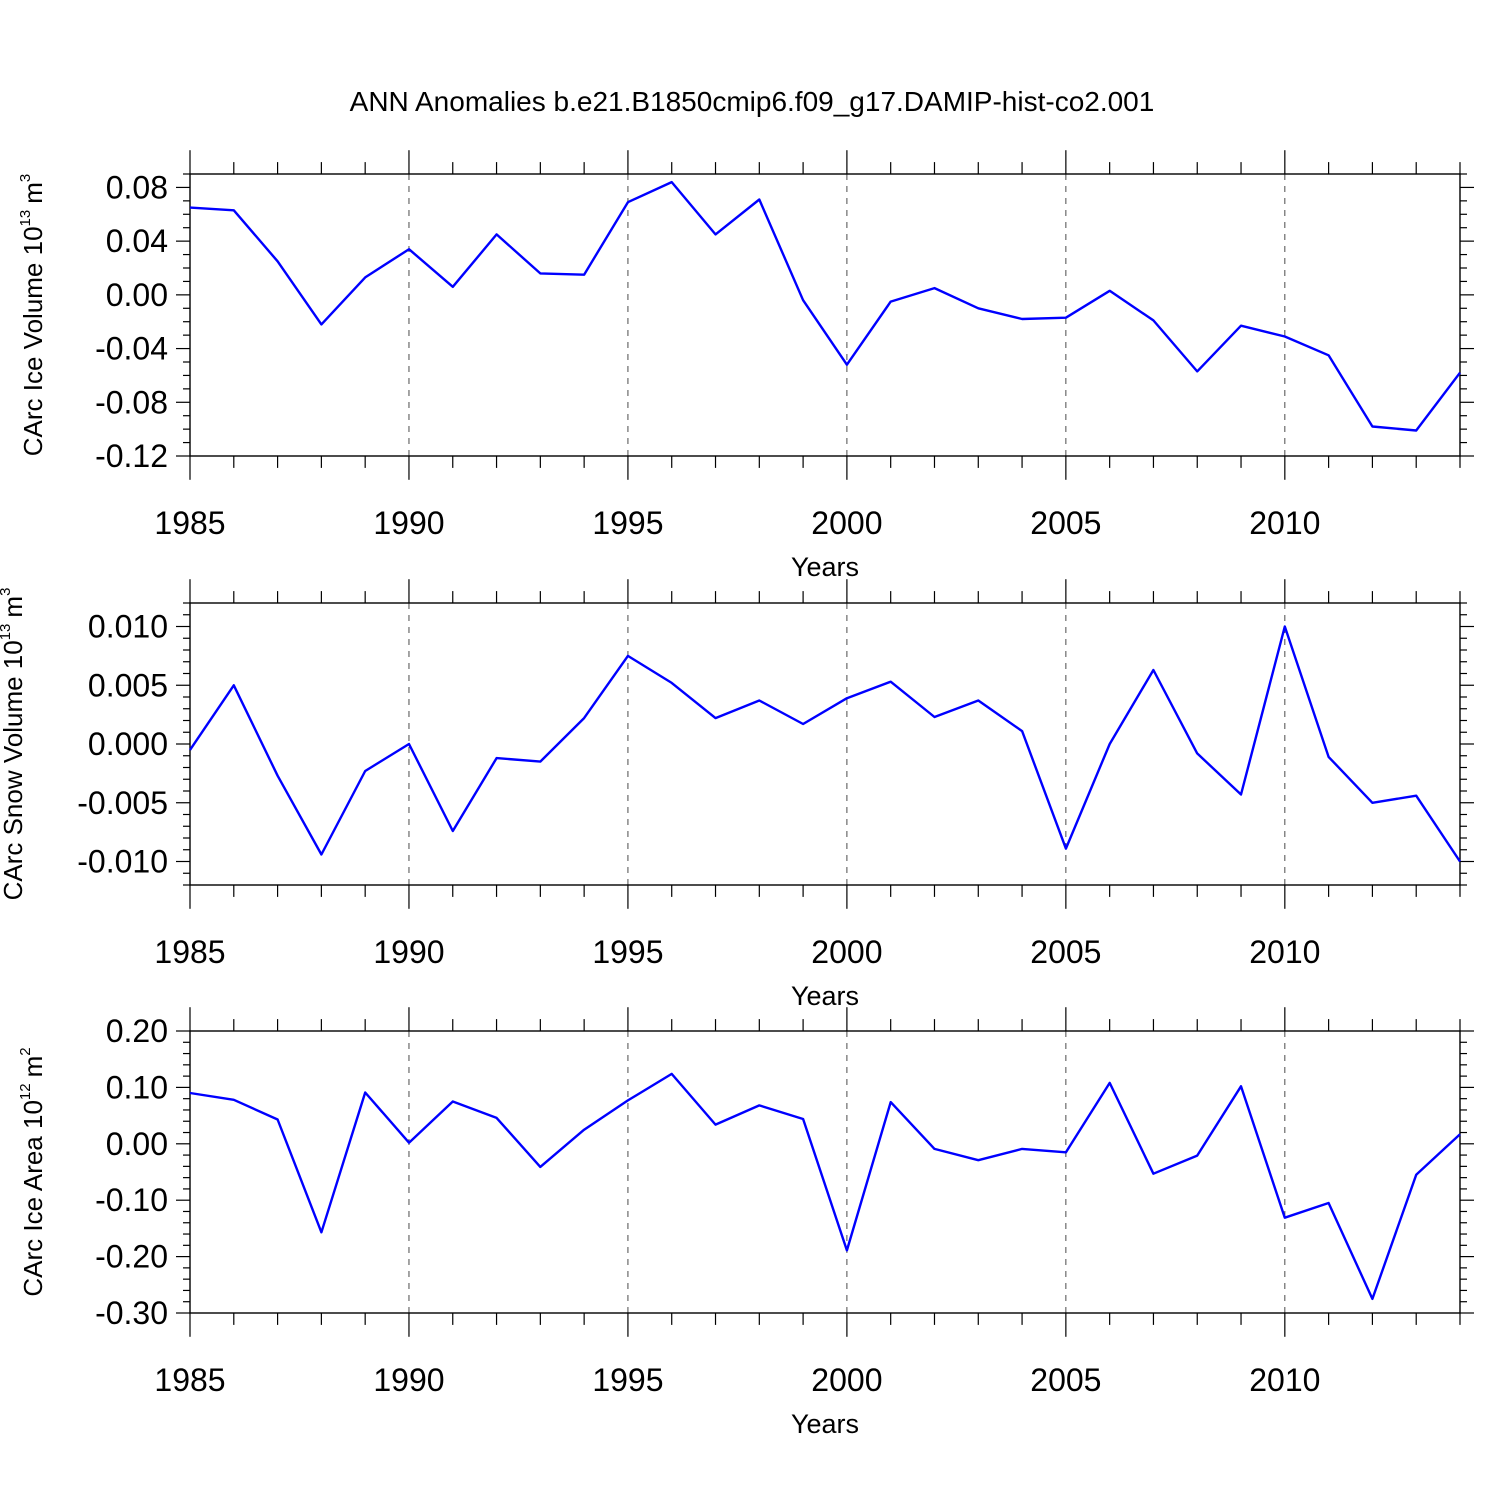 The image size is (1500, 1500). What do you see at coordinates (33, 1198) in the screenshot?
I see `y-axis-label-ylabel: CArc Ice Area 10` at bounding box center [33, 1198].